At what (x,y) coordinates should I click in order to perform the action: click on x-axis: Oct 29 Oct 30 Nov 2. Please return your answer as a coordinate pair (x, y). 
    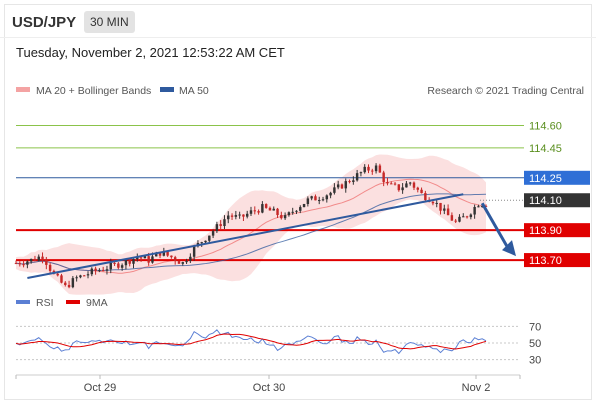
    Looking at the image, I should click on (268, 384).